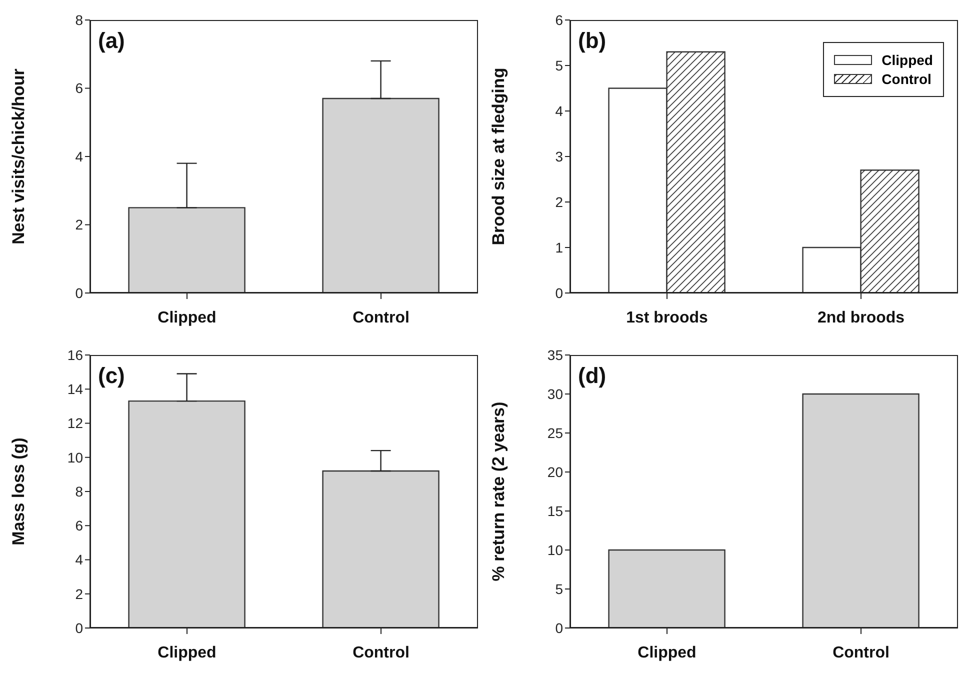 This screenshot has height=676, width=976. Describe the element at coordinates (498, 157) in the screenshot. I see `y-axis-title: Brood size at fledging` at that location.